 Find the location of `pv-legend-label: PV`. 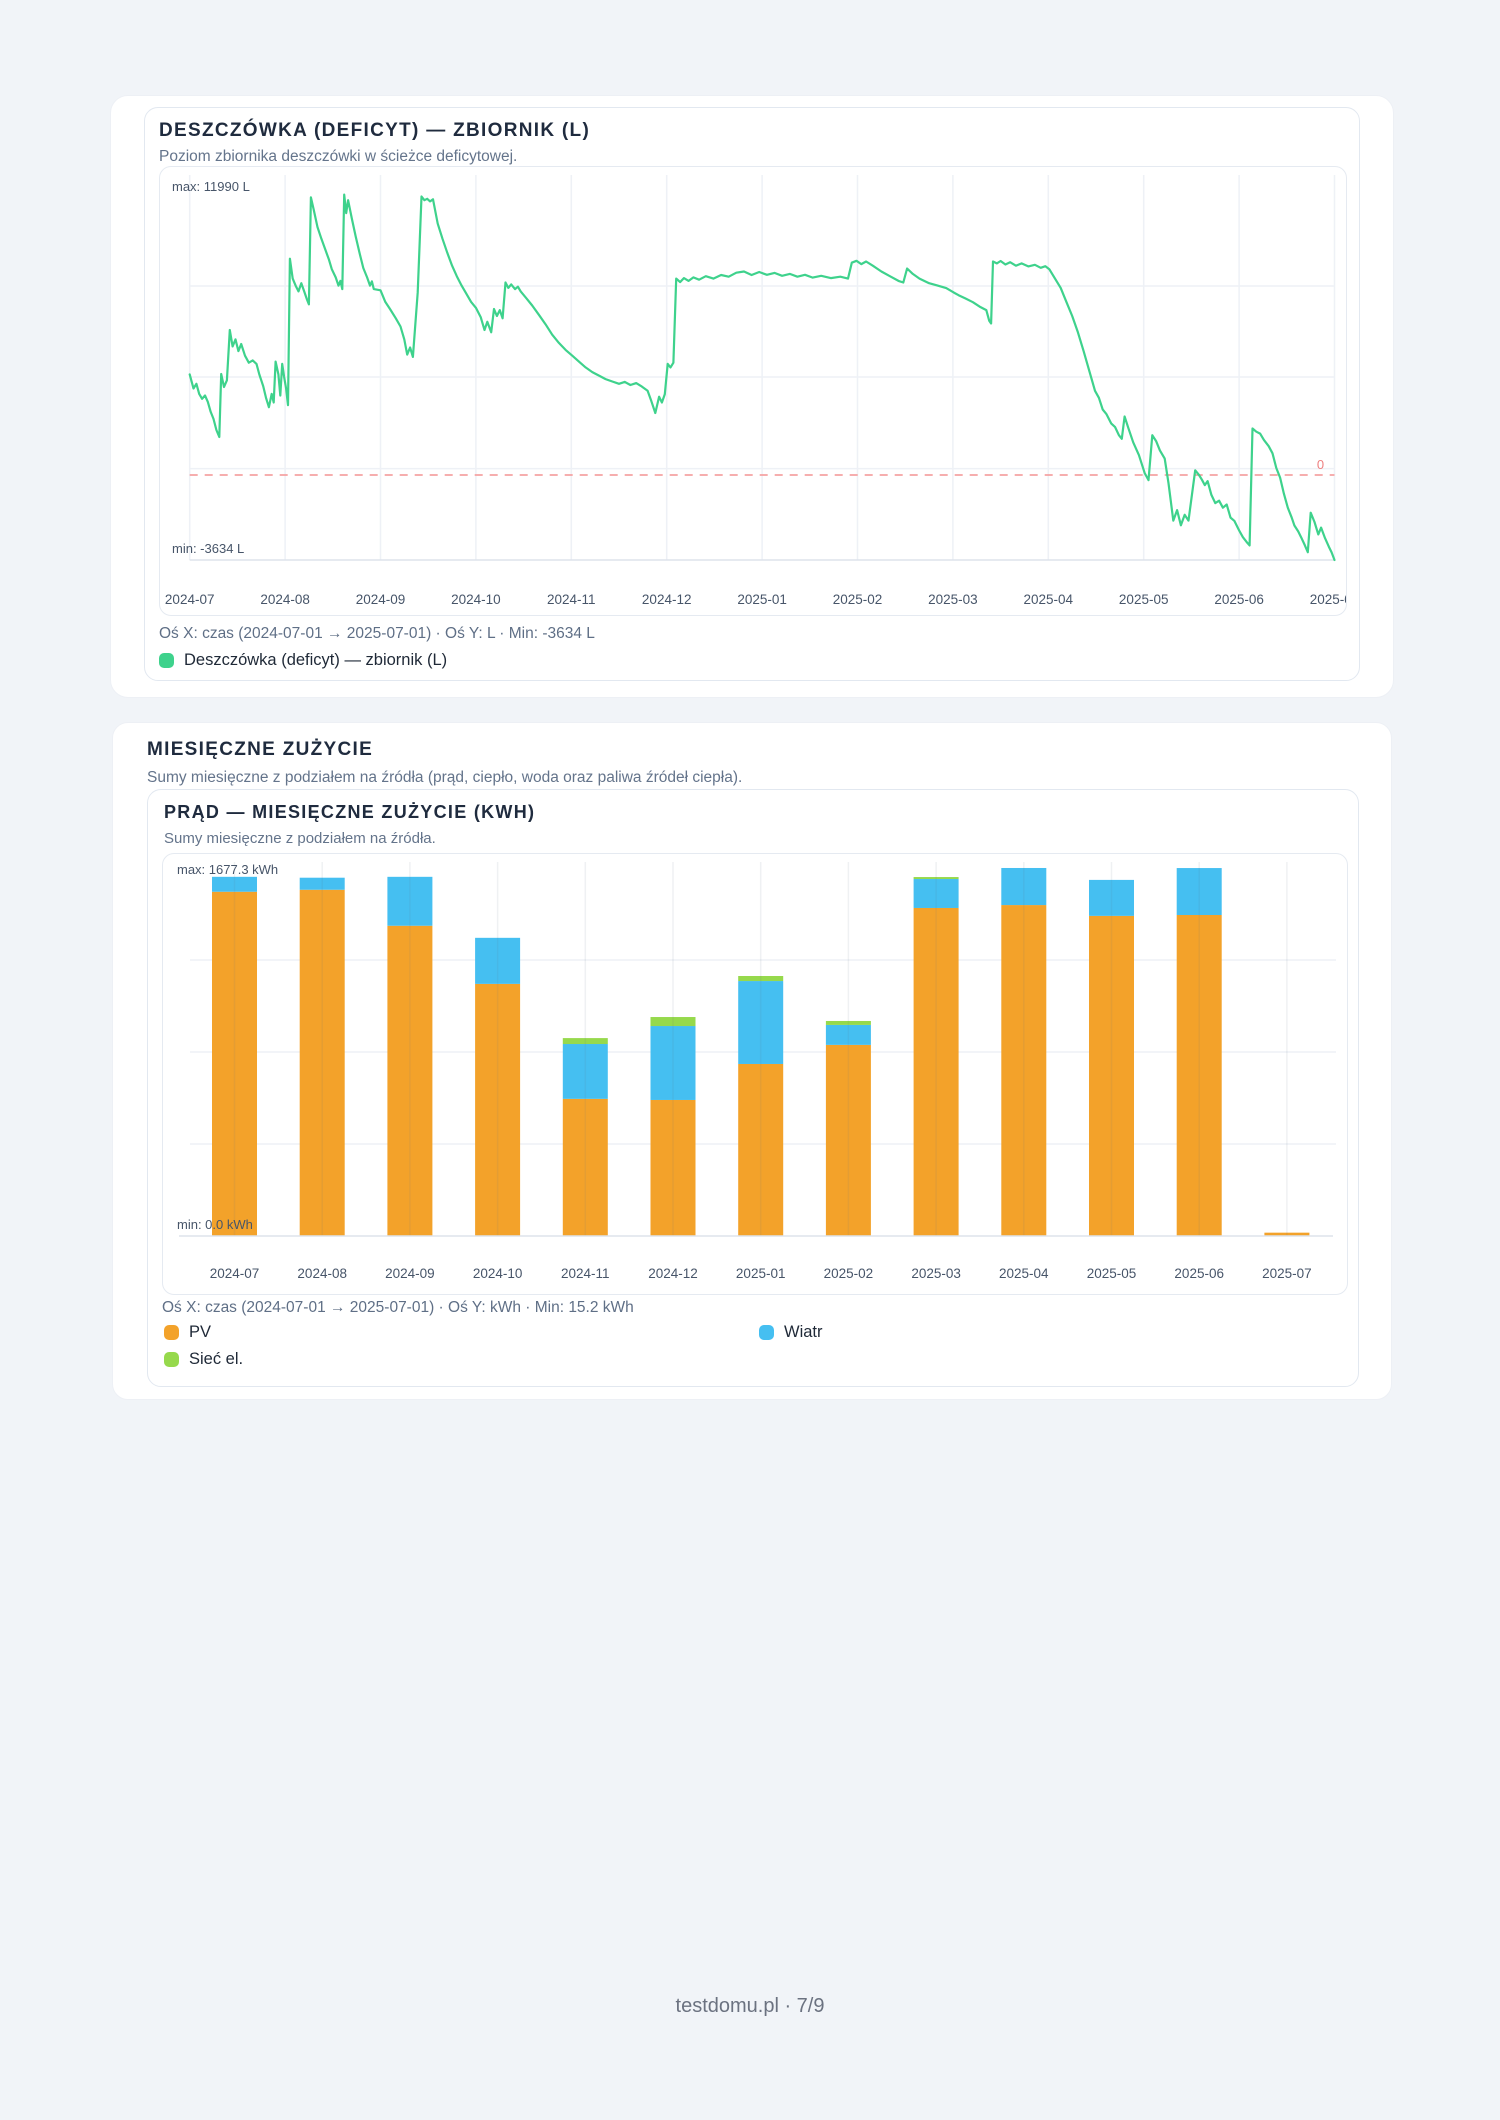

pv-legend-label: PV is located at coordinates (200, 1332).